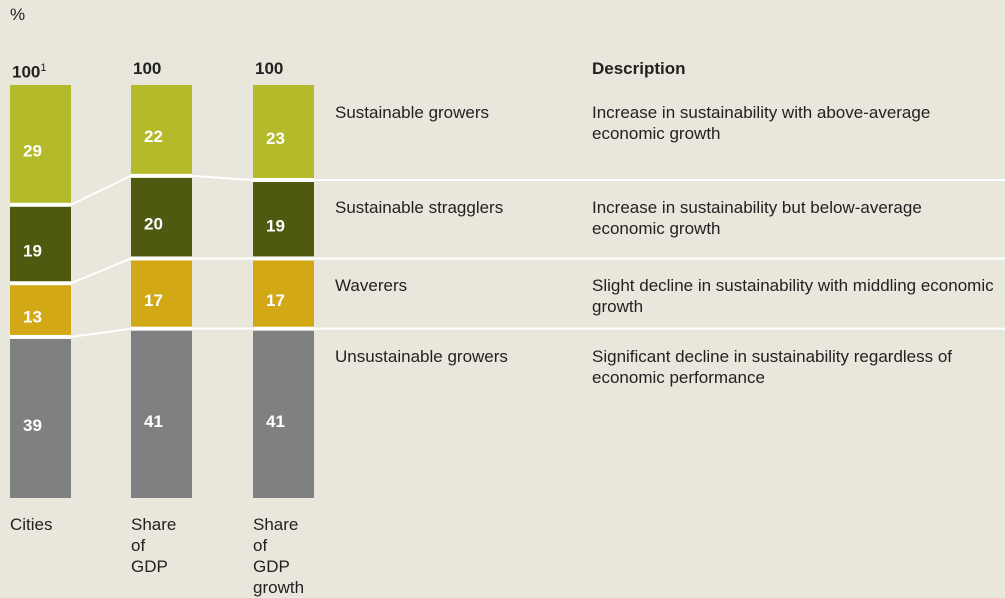 The image size is (1005, 598). Describe the element at coordinates (154, 545) in the screenshot. I see `x-tick-label: Share of GDP` at that location.